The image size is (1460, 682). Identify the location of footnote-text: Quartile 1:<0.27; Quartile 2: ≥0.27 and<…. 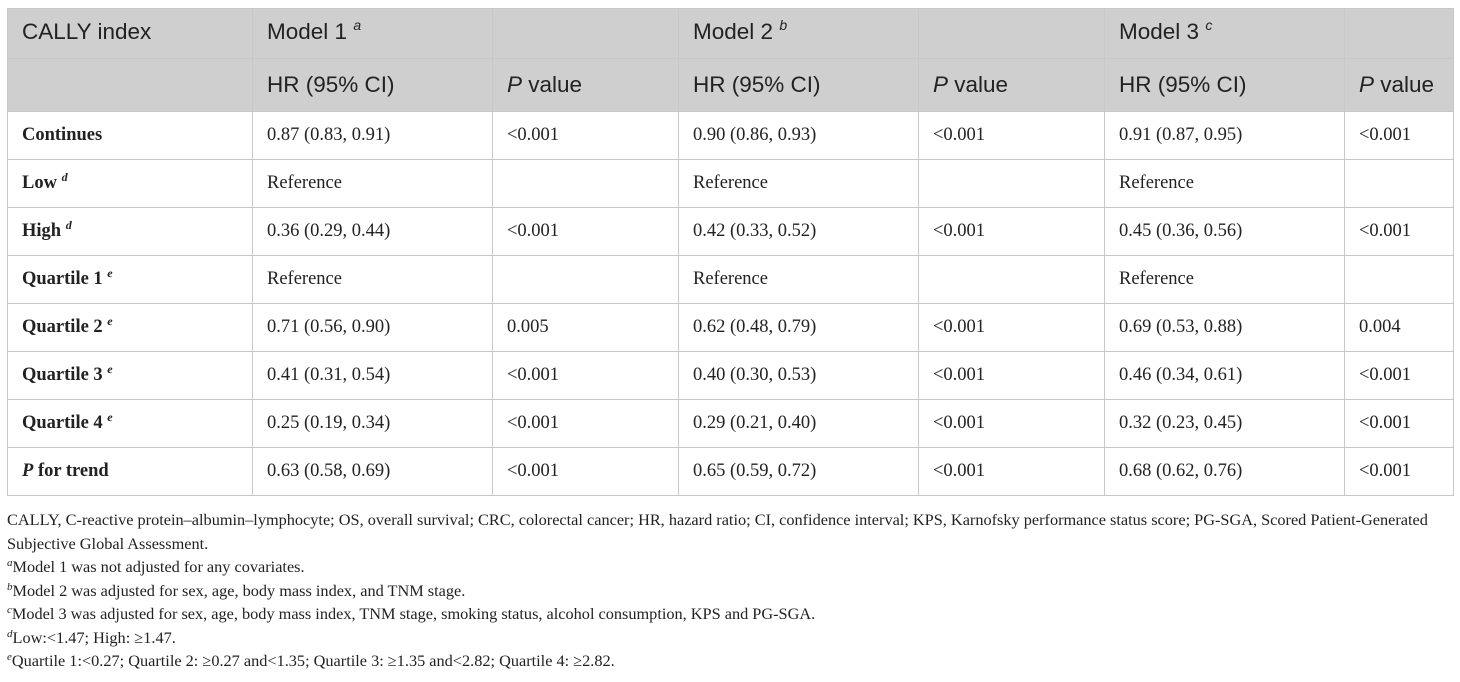
(313, 660).